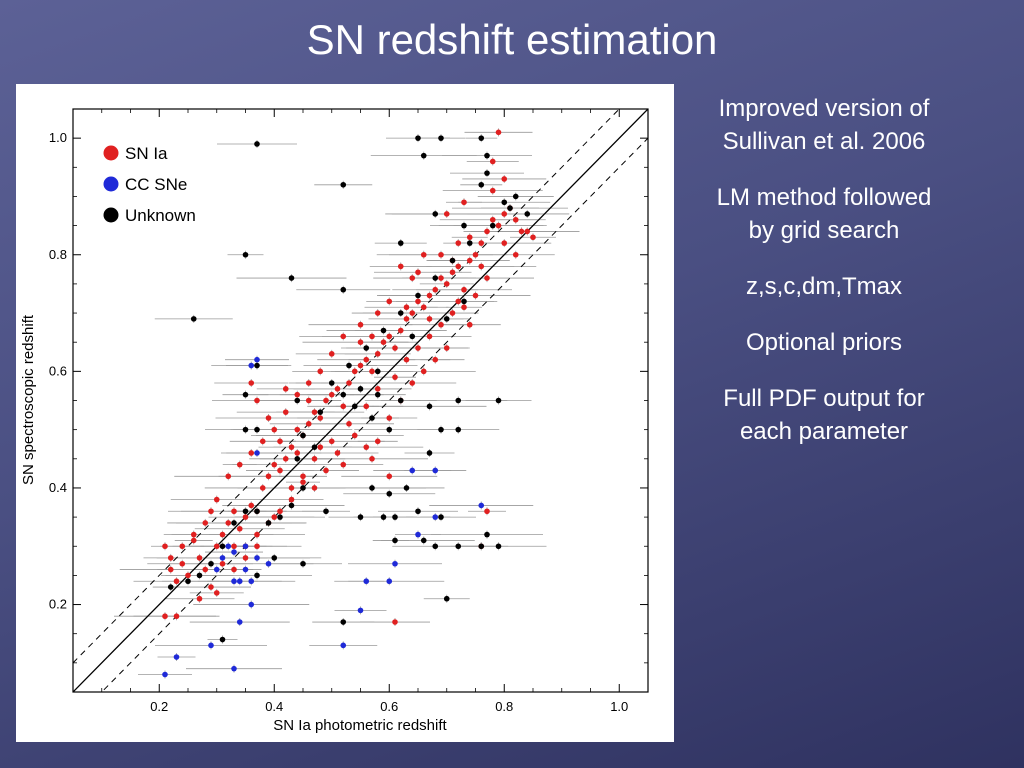 The image size is (1024, 768). Describe the element at coordinates (146, 153) in the screenshot. I see `legend-label: SN Ia` at that location.